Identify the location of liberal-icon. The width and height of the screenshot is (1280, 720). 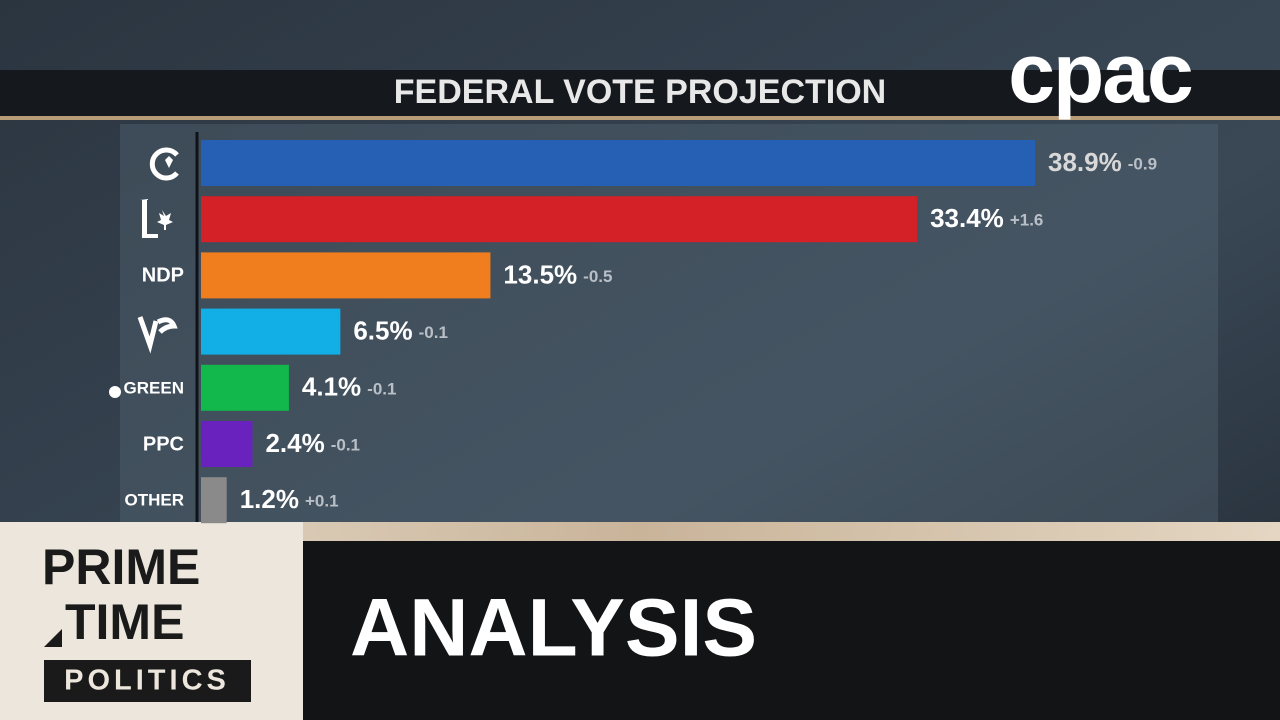
(156, 218).